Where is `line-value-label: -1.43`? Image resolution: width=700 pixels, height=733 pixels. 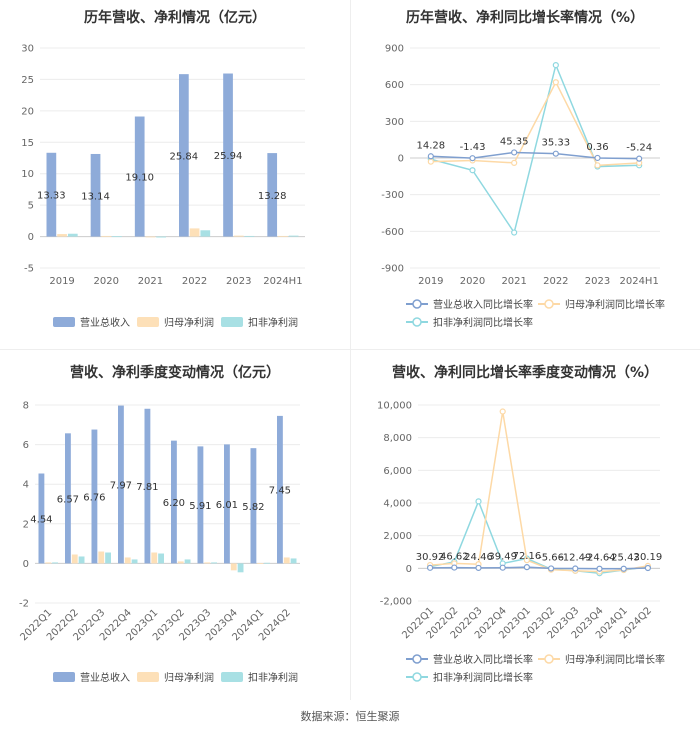
line-value-label: -1.43 is located at coordinates (473, 147).